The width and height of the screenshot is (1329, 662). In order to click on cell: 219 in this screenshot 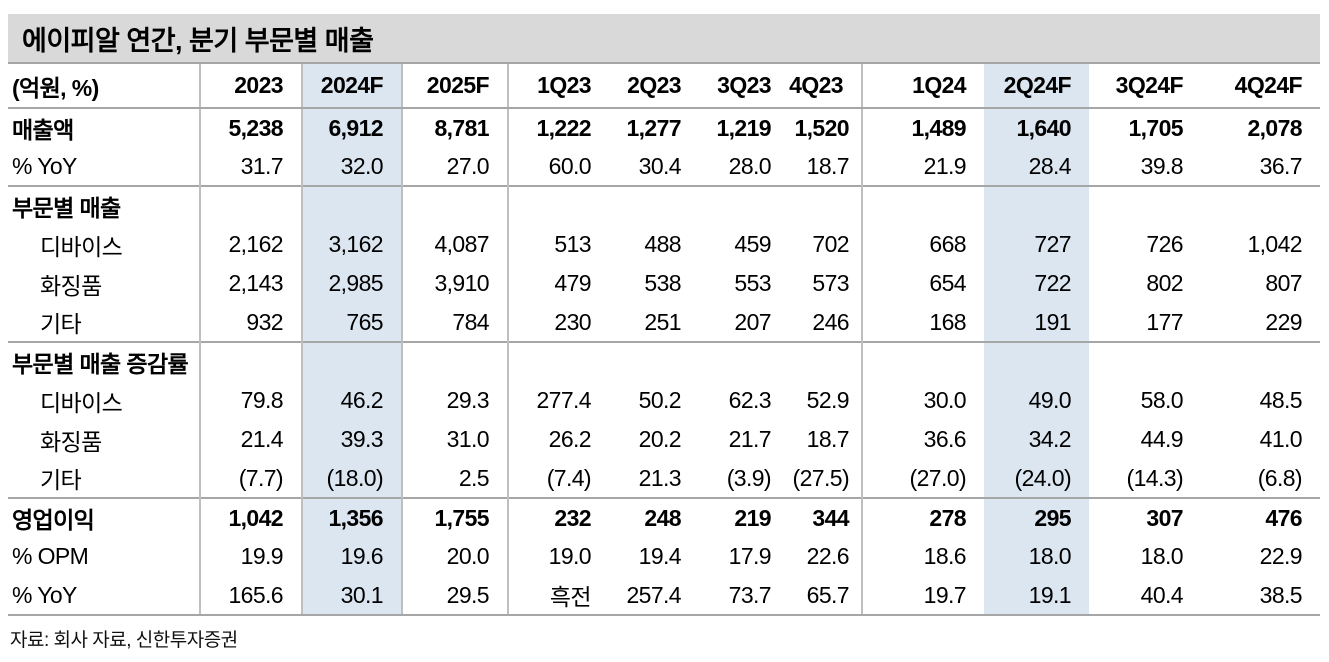, I will do `click(744, 517)`.